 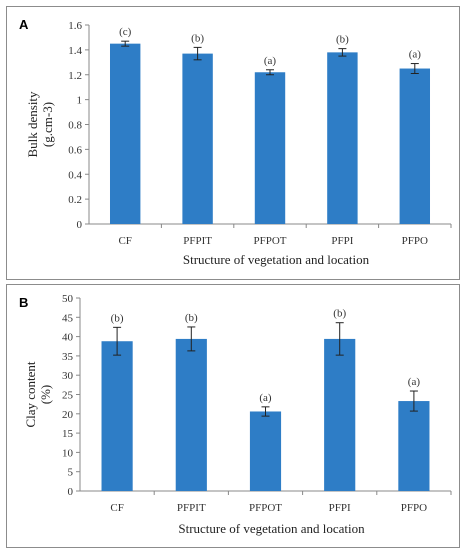 I want to click on y-tick-label: 45, so click(x=68, y=318).